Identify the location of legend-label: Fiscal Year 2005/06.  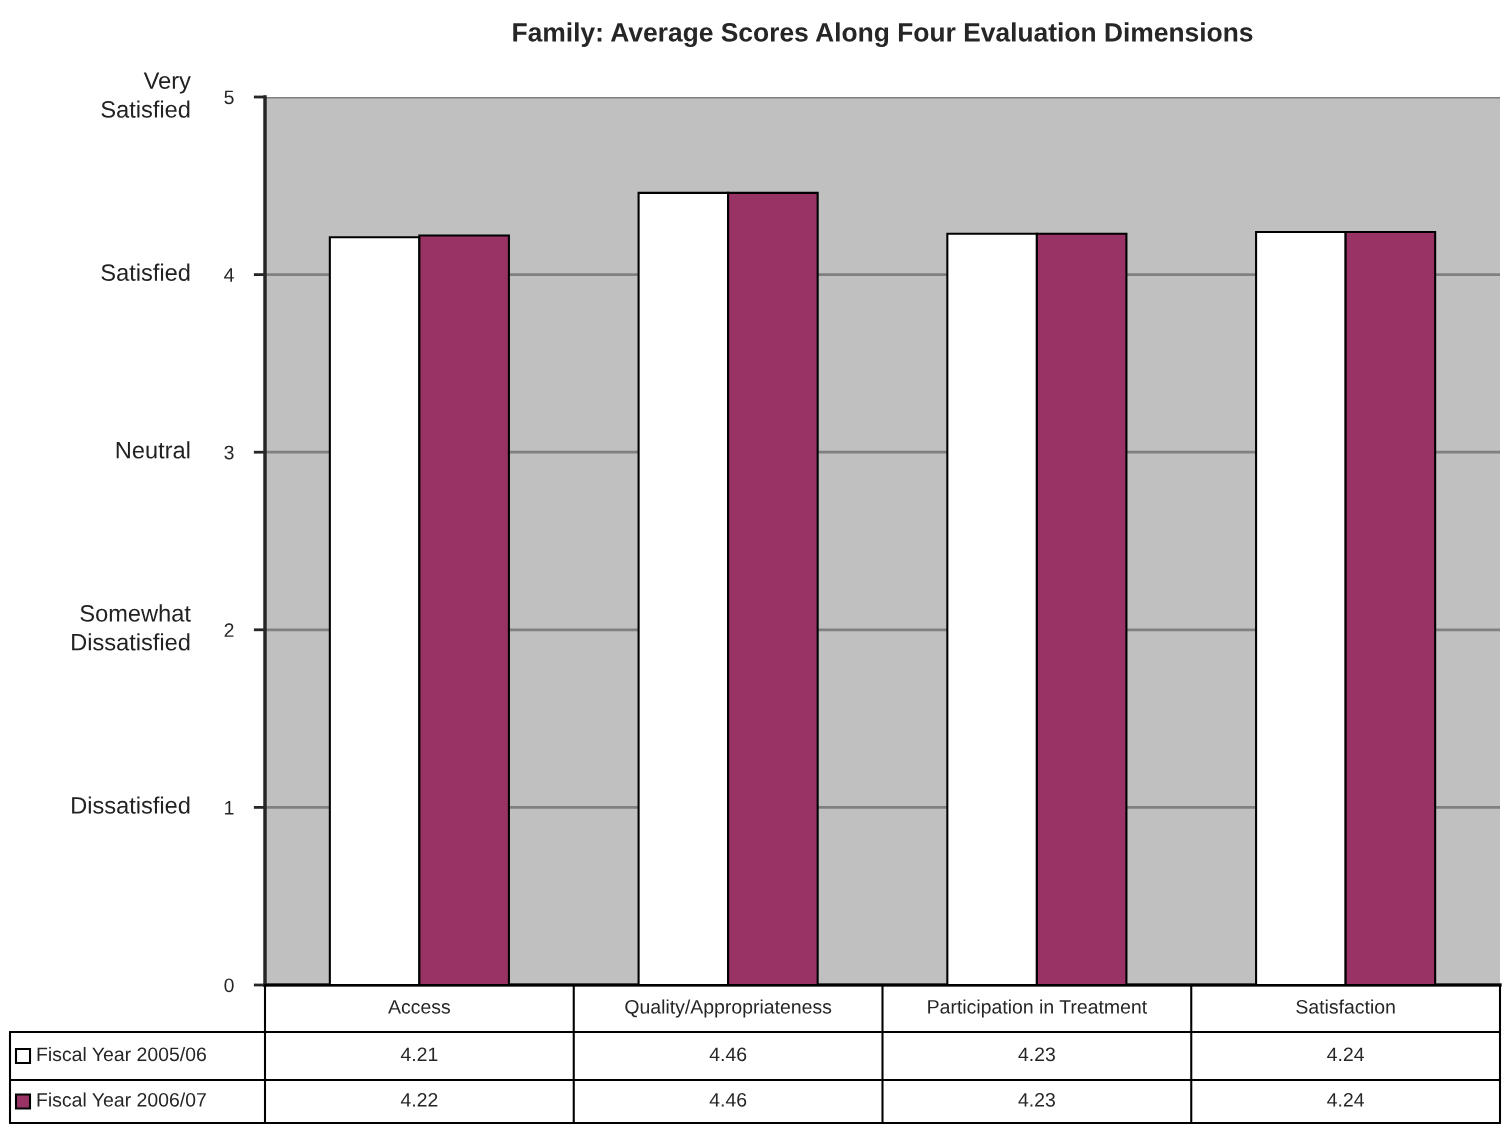
(121, 1054).